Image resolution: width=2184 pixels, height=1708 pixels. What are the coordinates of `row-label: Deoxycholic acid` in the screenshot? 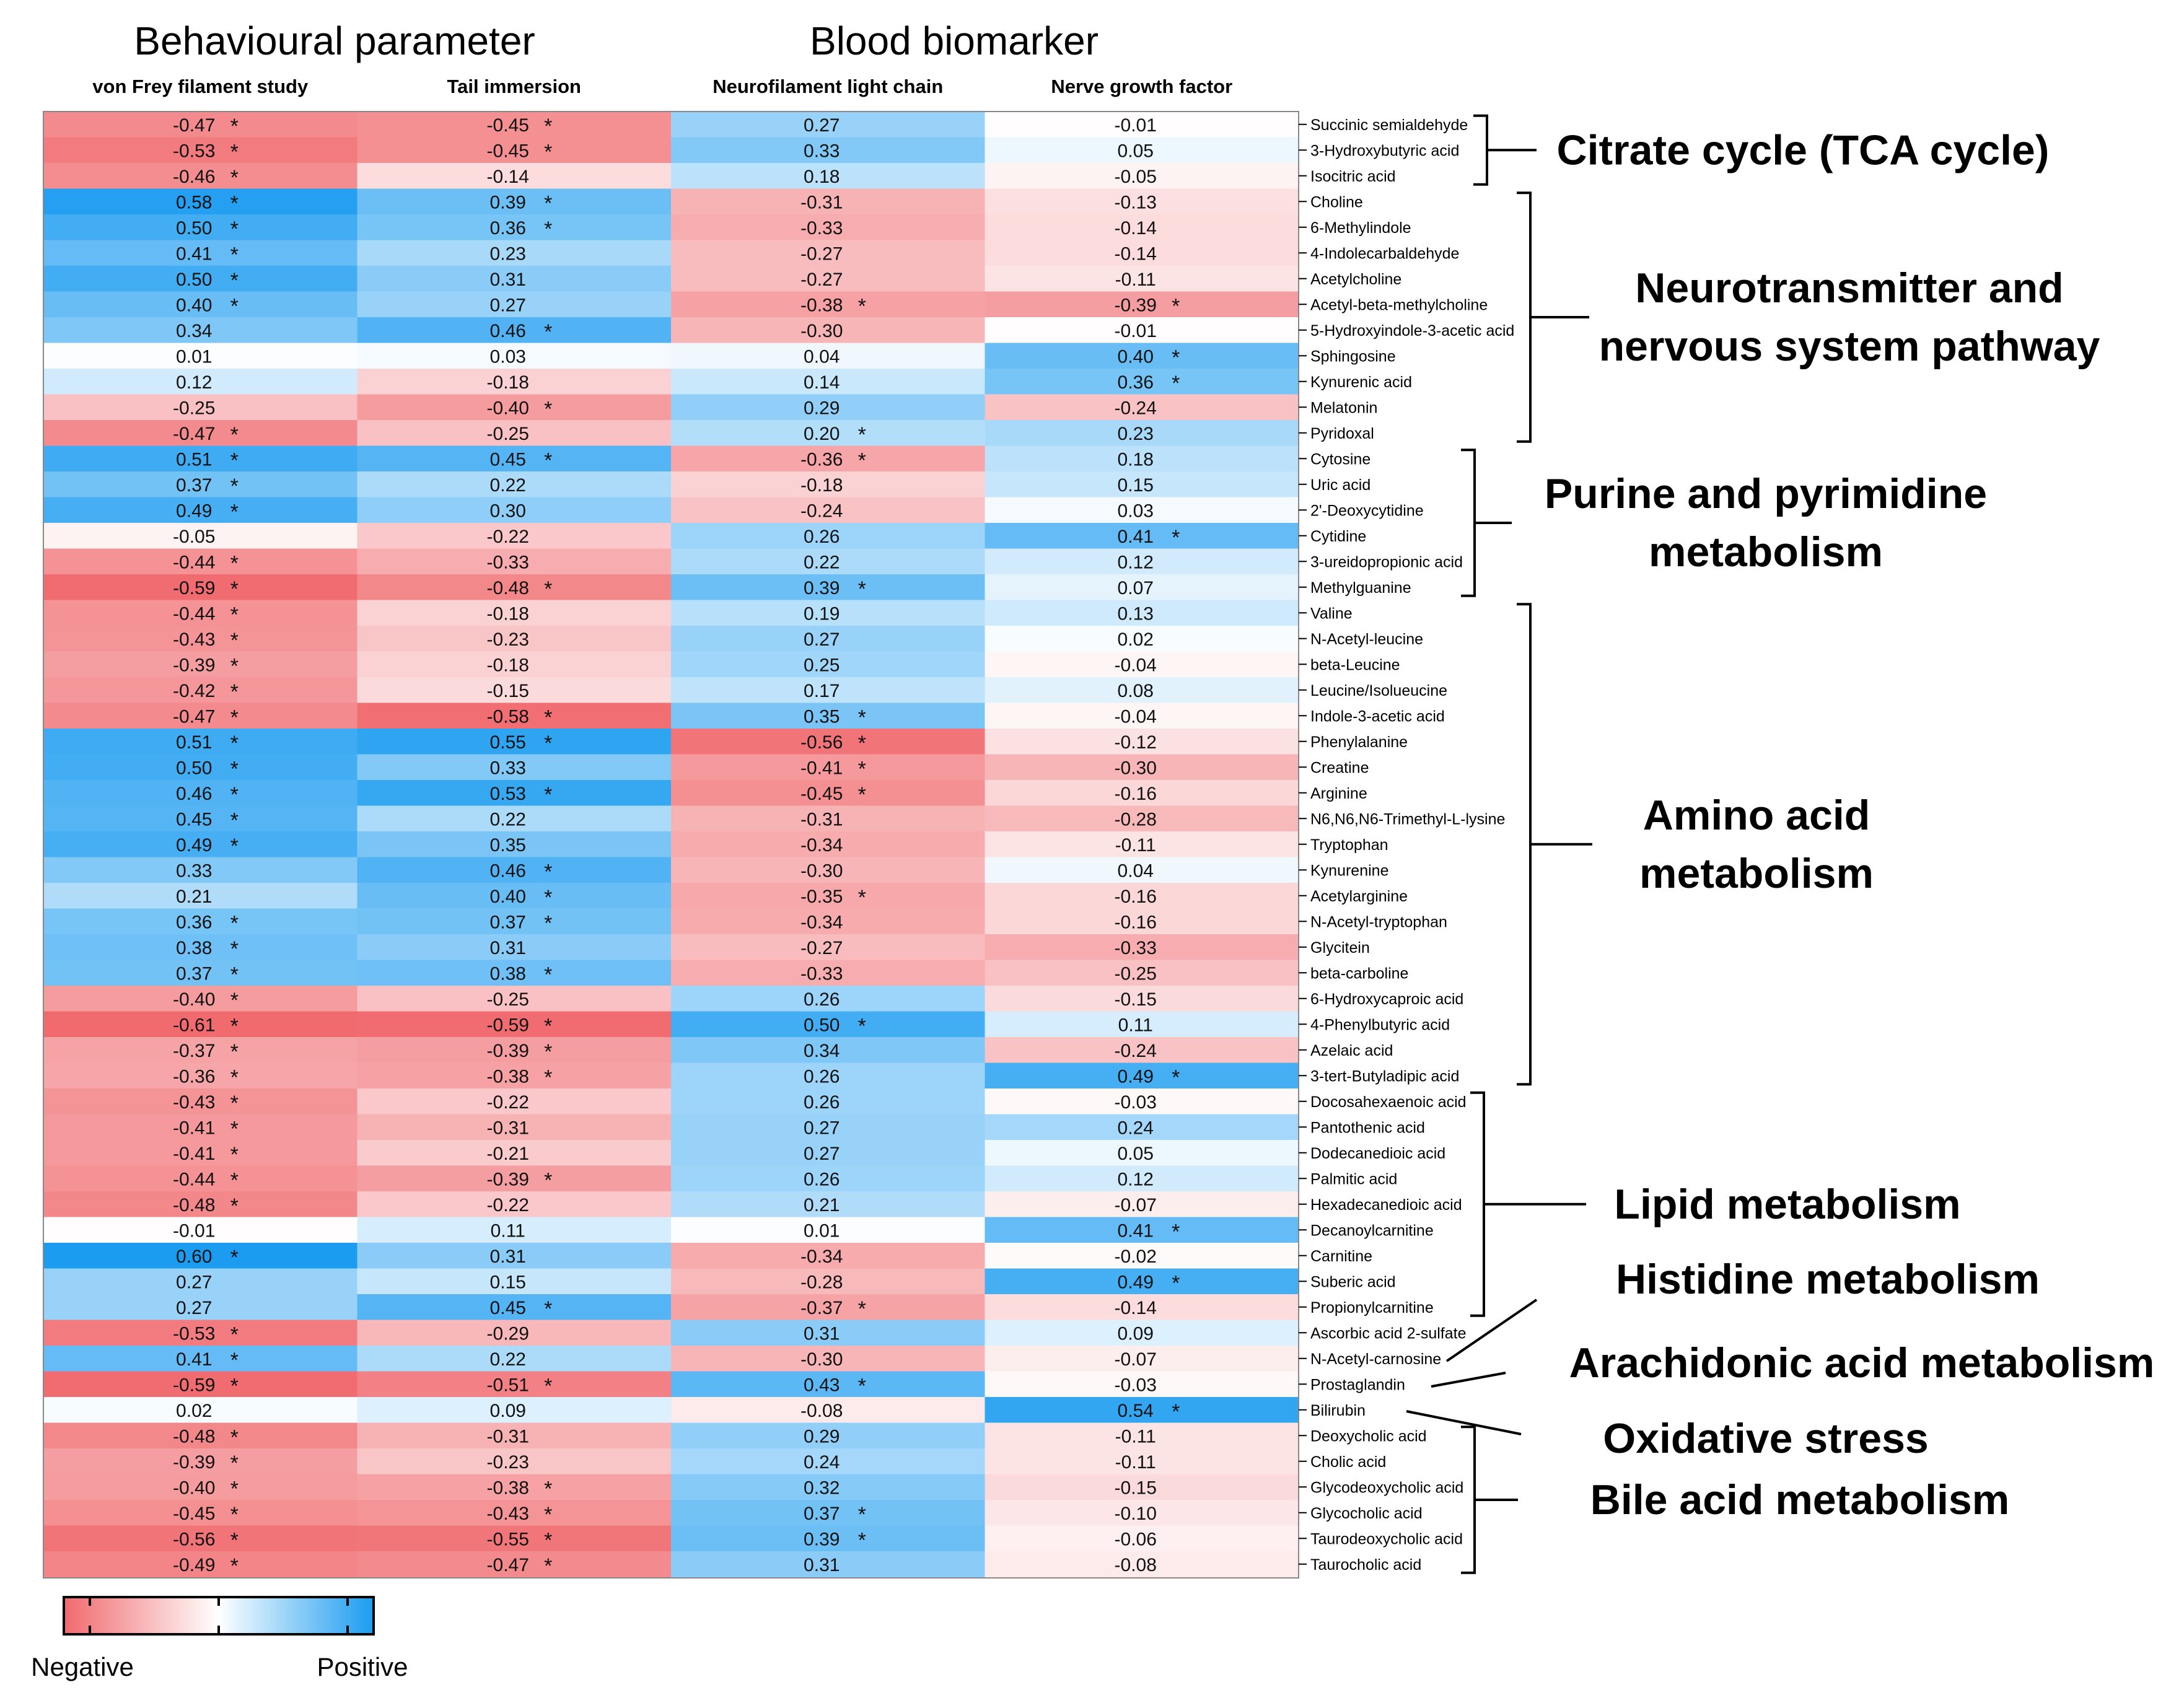 It's located at (1369, 1436).